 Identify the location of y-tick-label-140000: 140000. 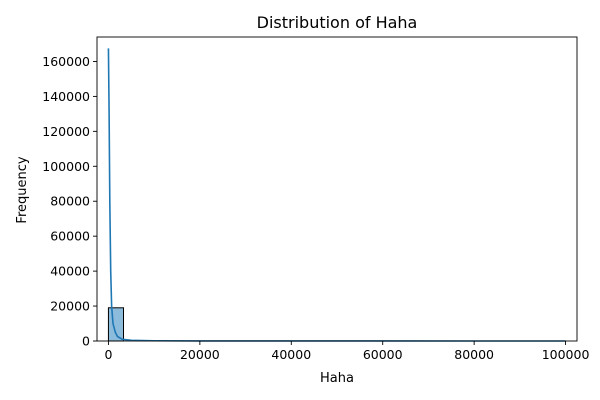
(66, 96).